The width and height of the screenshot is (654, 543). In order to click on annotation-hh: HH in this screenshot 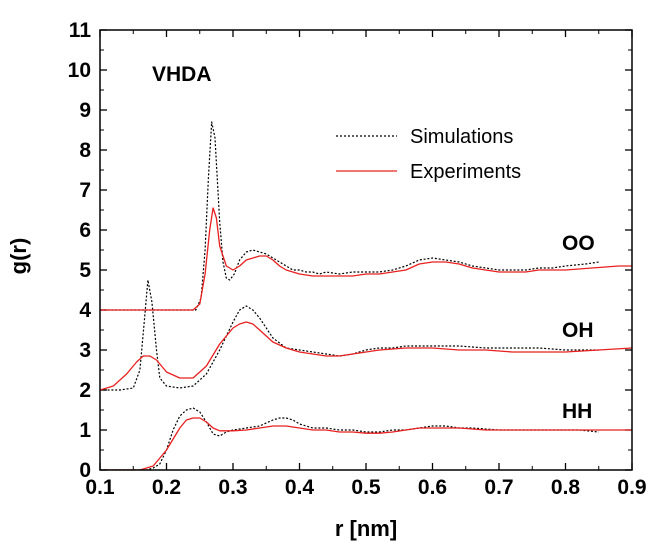, I will do `click(577, 411)`.